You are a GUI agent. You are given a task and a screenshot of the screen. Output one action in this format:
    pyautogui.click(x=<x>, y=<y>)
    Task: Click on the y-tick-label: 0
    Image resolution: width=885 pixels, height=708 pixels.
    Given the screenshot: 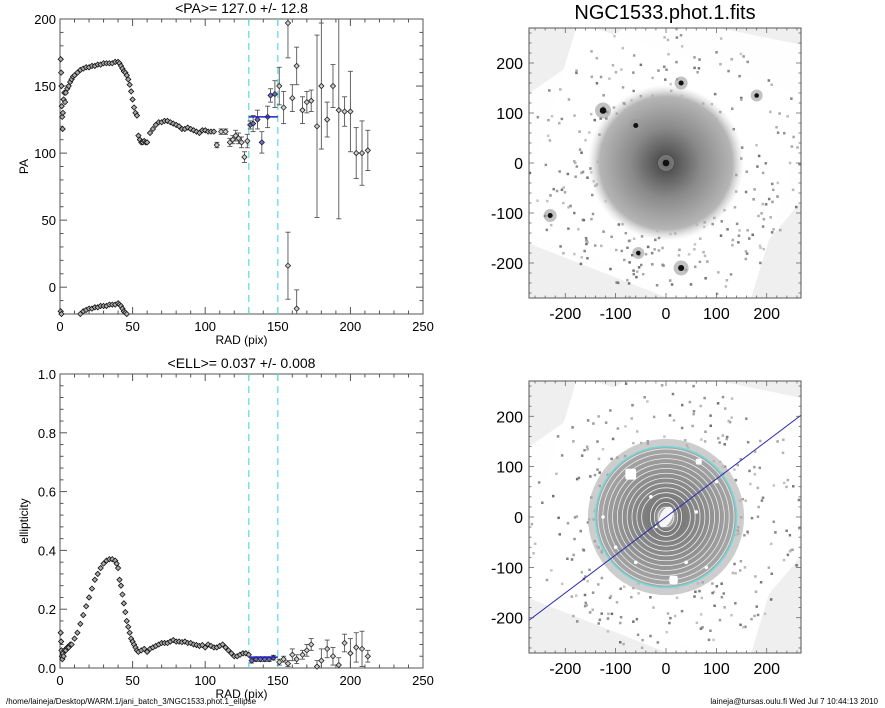 What is the action you would take?
    pyautogui.click(x=518, y=518)
    